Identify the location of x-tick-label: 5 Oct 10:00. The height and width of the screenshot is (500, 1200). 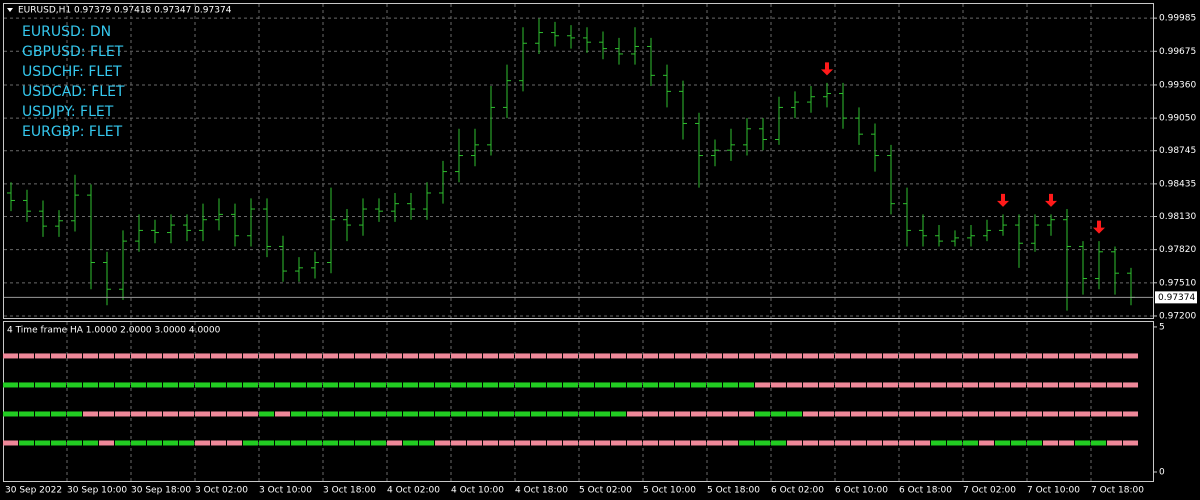
(669, 491).